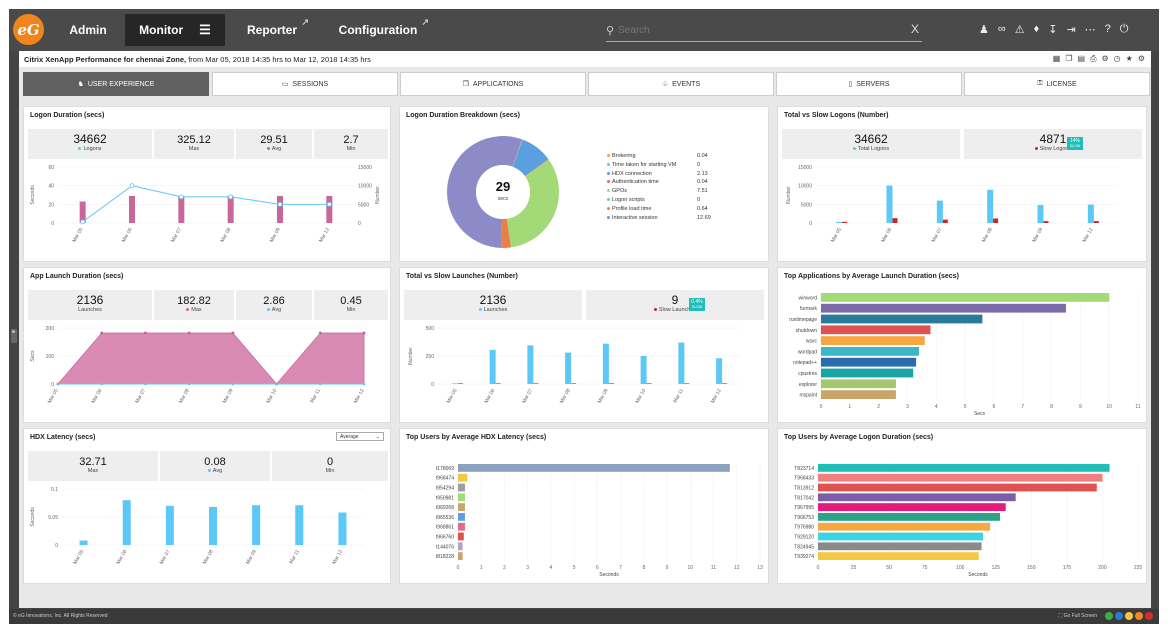 The width and height of the screenshot is (1170, 634). What do you see at coordinates (1019, 30) in the screenshot?
I see `alert-icon: ⚠` at bounding box center [1019, 30].